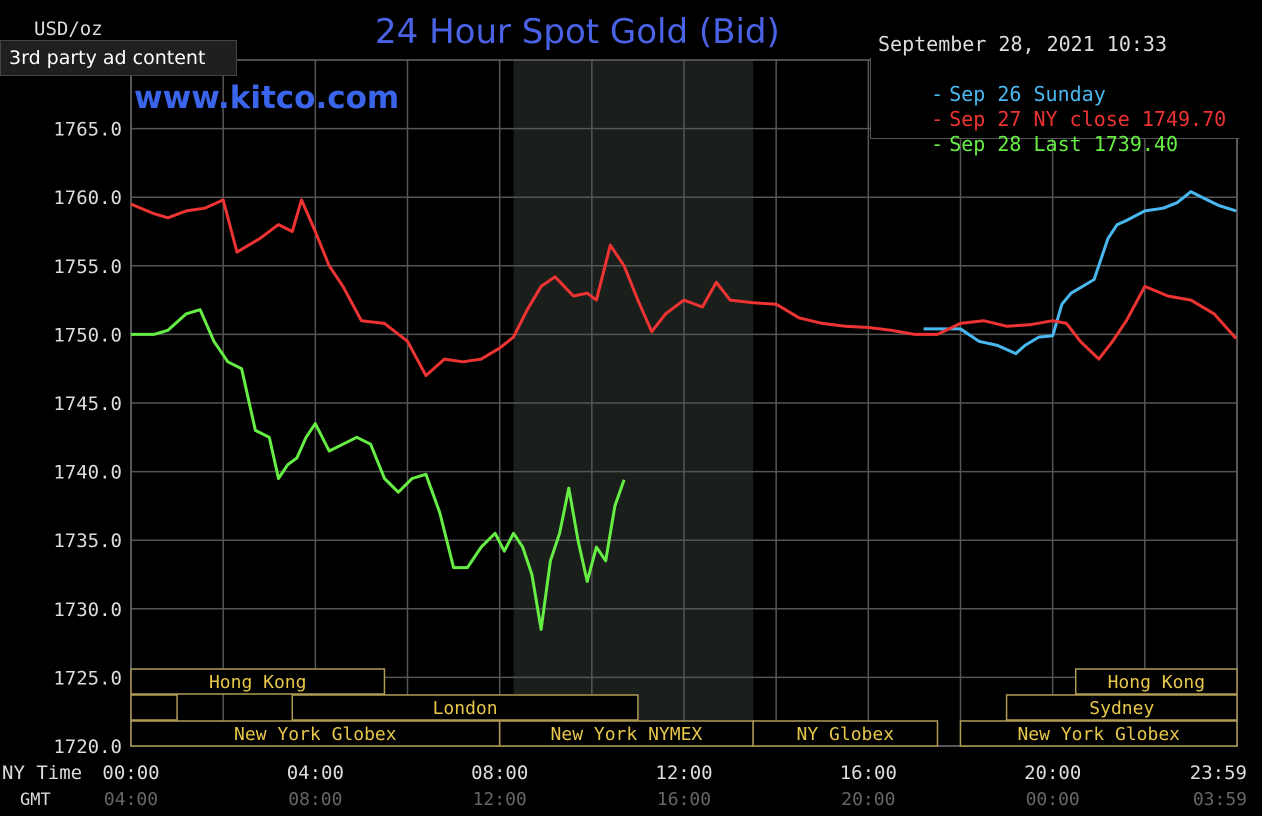  What do you see at coordinates (267, 98) in the screenshot?
I see `site-watermark: www.kitco.com` at bounding box center [267, 98].